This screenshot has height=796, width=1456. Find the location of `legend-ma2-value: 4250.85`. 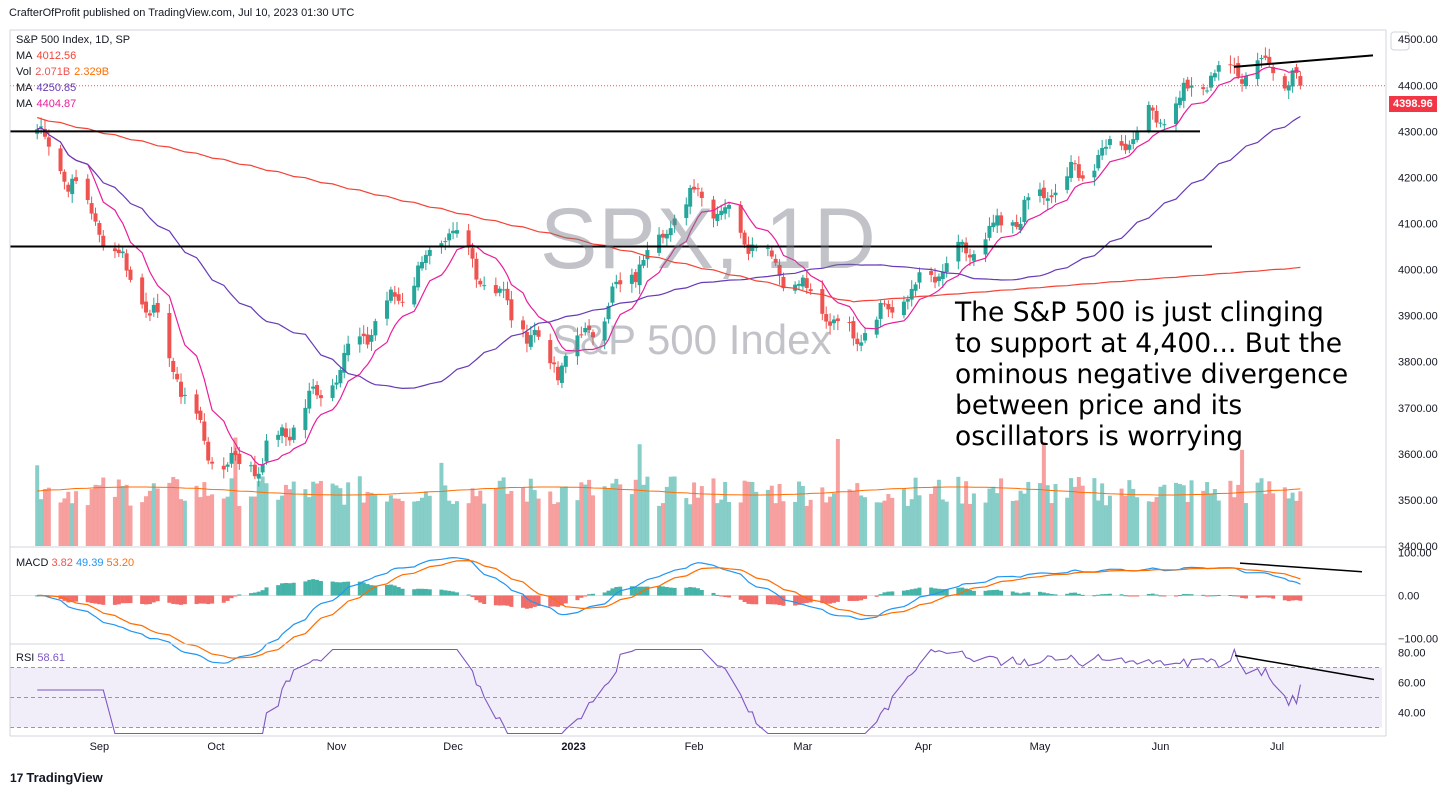

legend-ma2-value: 4250.85 is located at coordinates (56, 88).